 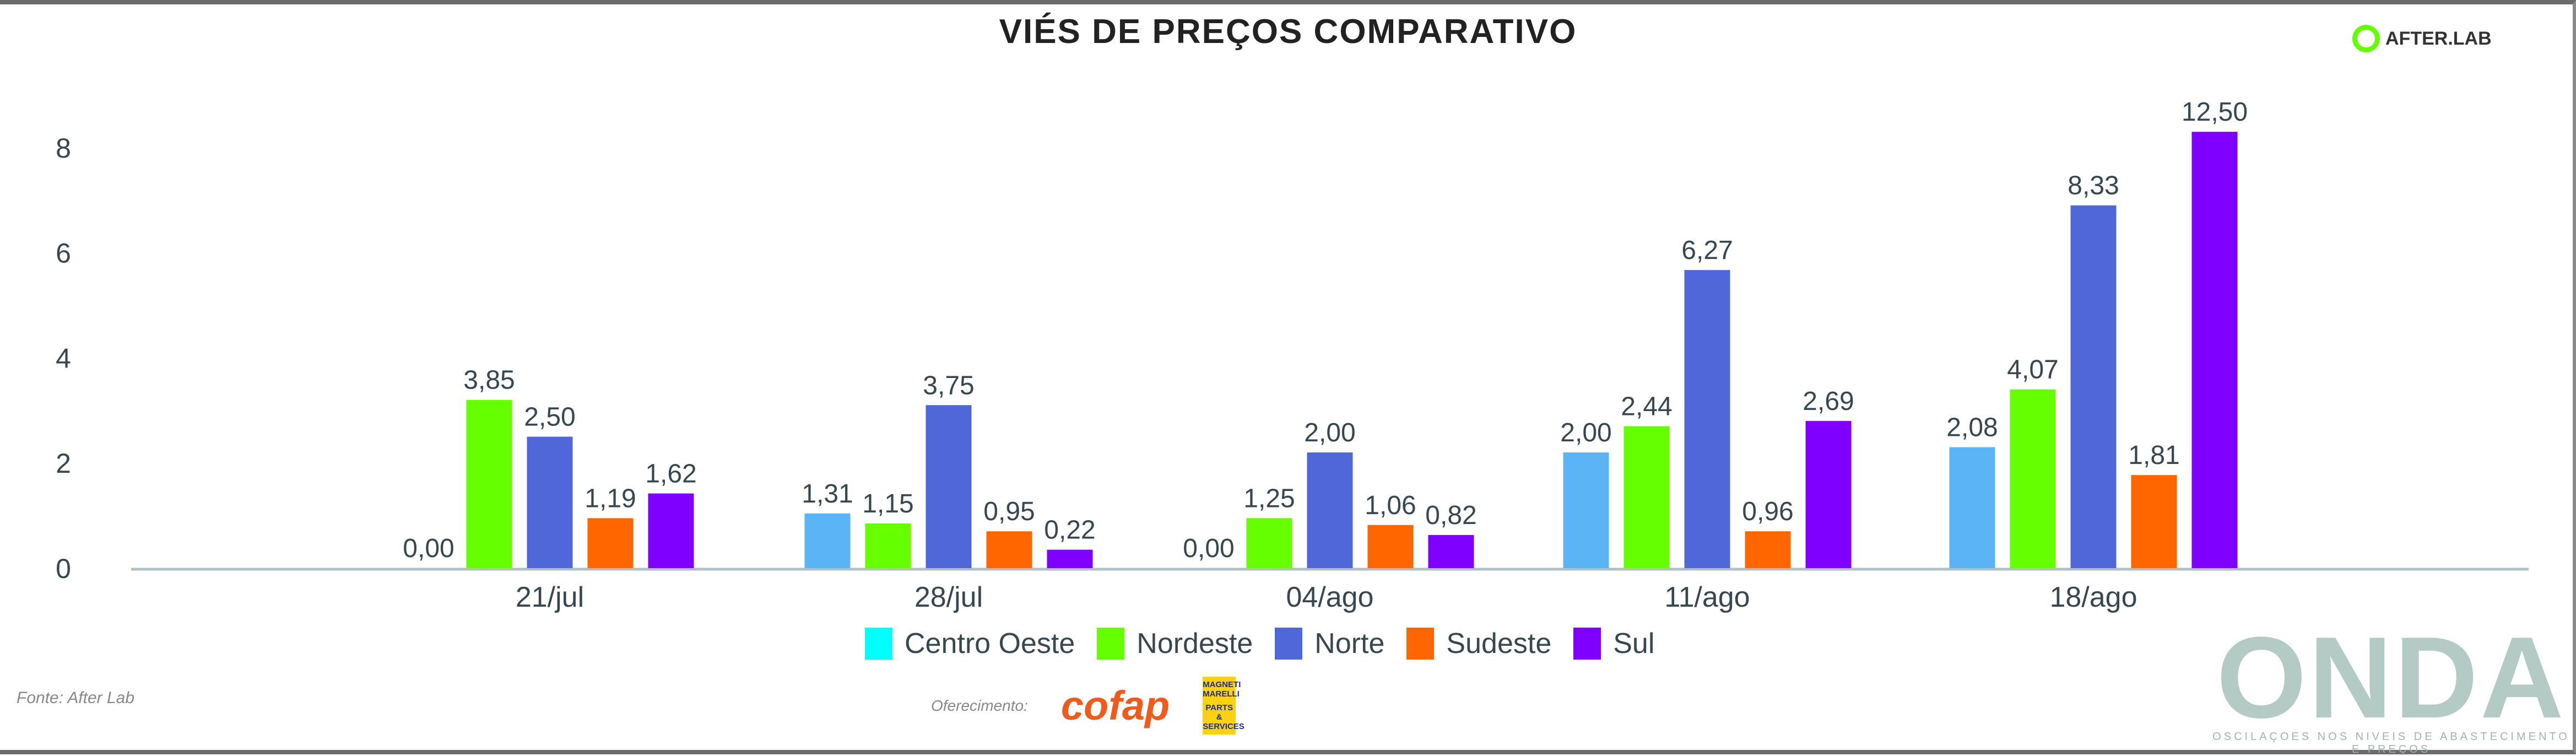 What do you see at coordinates (64, 463) in the screenshot?
I see `y-tick-label: 2` at bounding box center [64, 463].